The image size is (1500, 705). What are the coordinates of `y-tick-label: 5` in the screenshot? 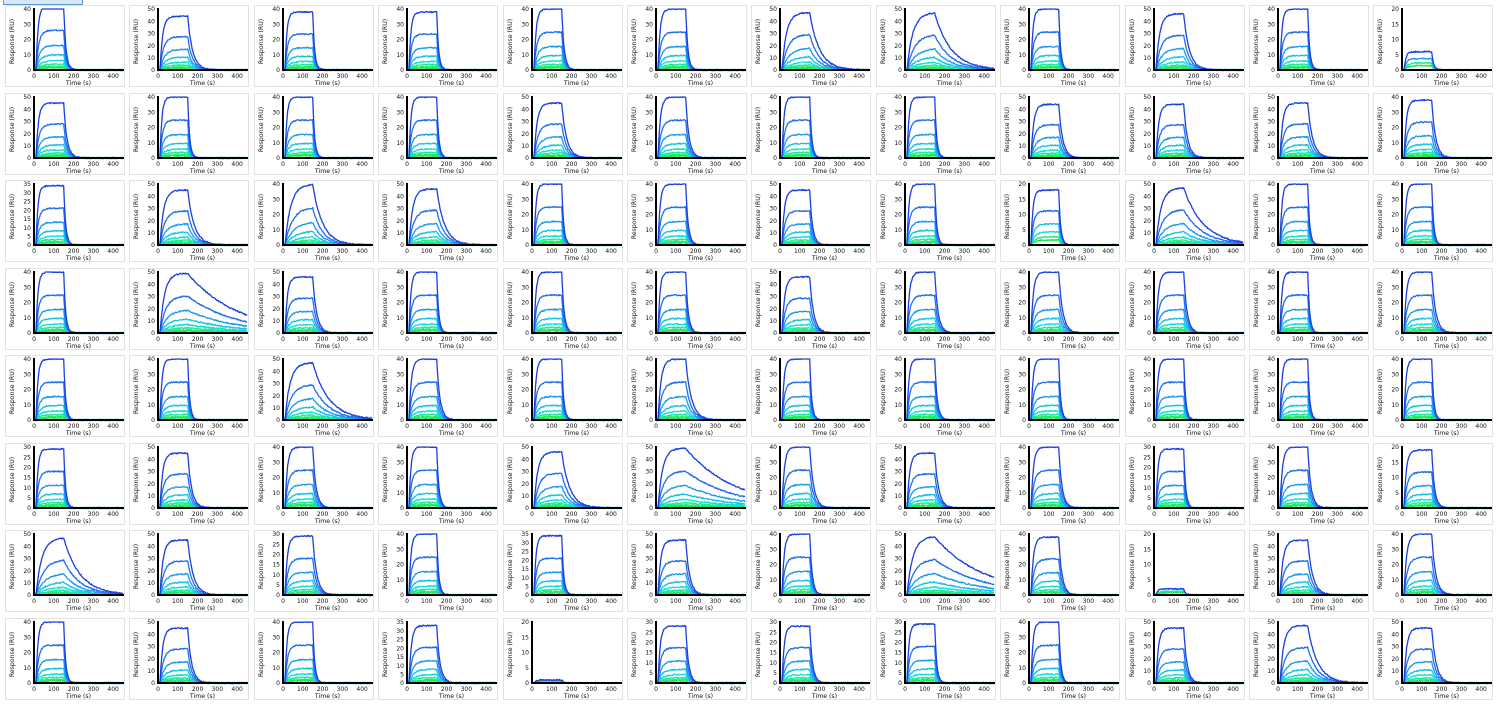 It's located at (776, 673).